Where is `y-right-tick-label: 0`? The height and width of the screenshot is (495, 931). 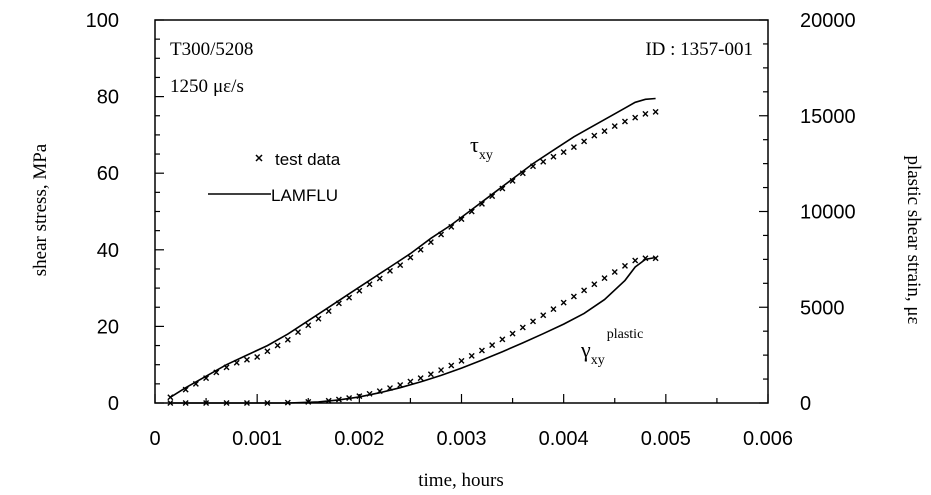
y-right-tick-label: 0 is located at coordinates (805, 404).